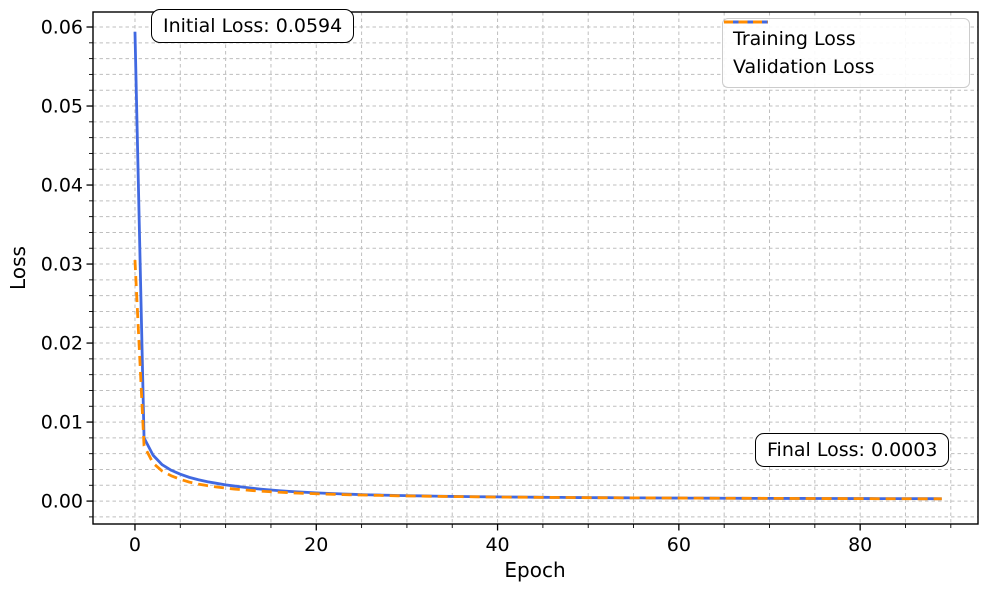  Describe the element at coordinates (62, 502) in the screenshot. I see `y-tick-label: 0.00` at that location.